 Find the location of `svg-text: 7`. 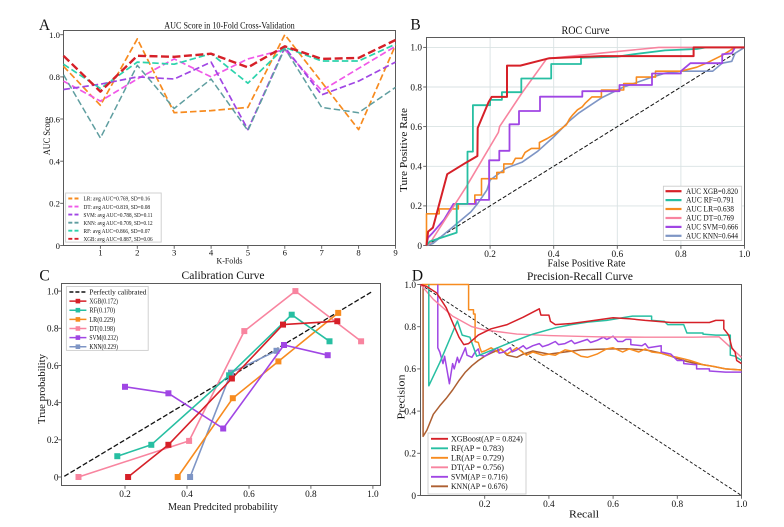

svg-text: 7 is located at coordinates (322, 252).